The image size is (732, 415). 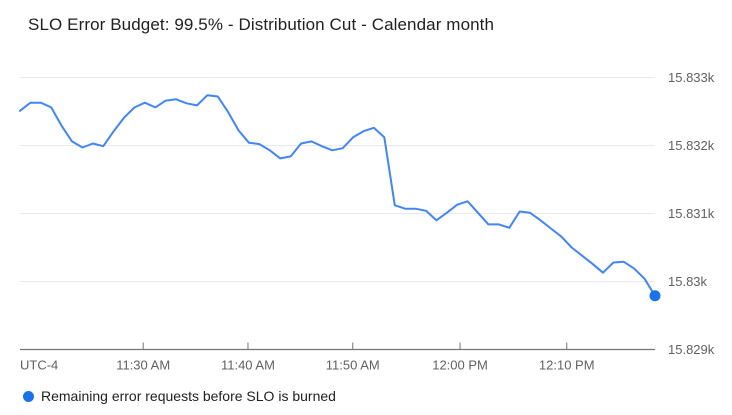 I want to click on x-axis-tick-label: 12:10 PM, so click(x=567, y=365).